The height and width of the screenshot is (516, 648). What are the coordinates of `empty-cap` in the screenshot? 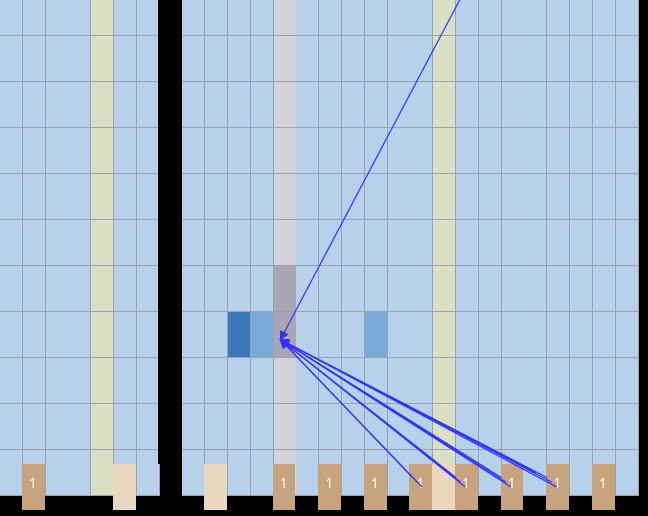 It's located at (443, 487).